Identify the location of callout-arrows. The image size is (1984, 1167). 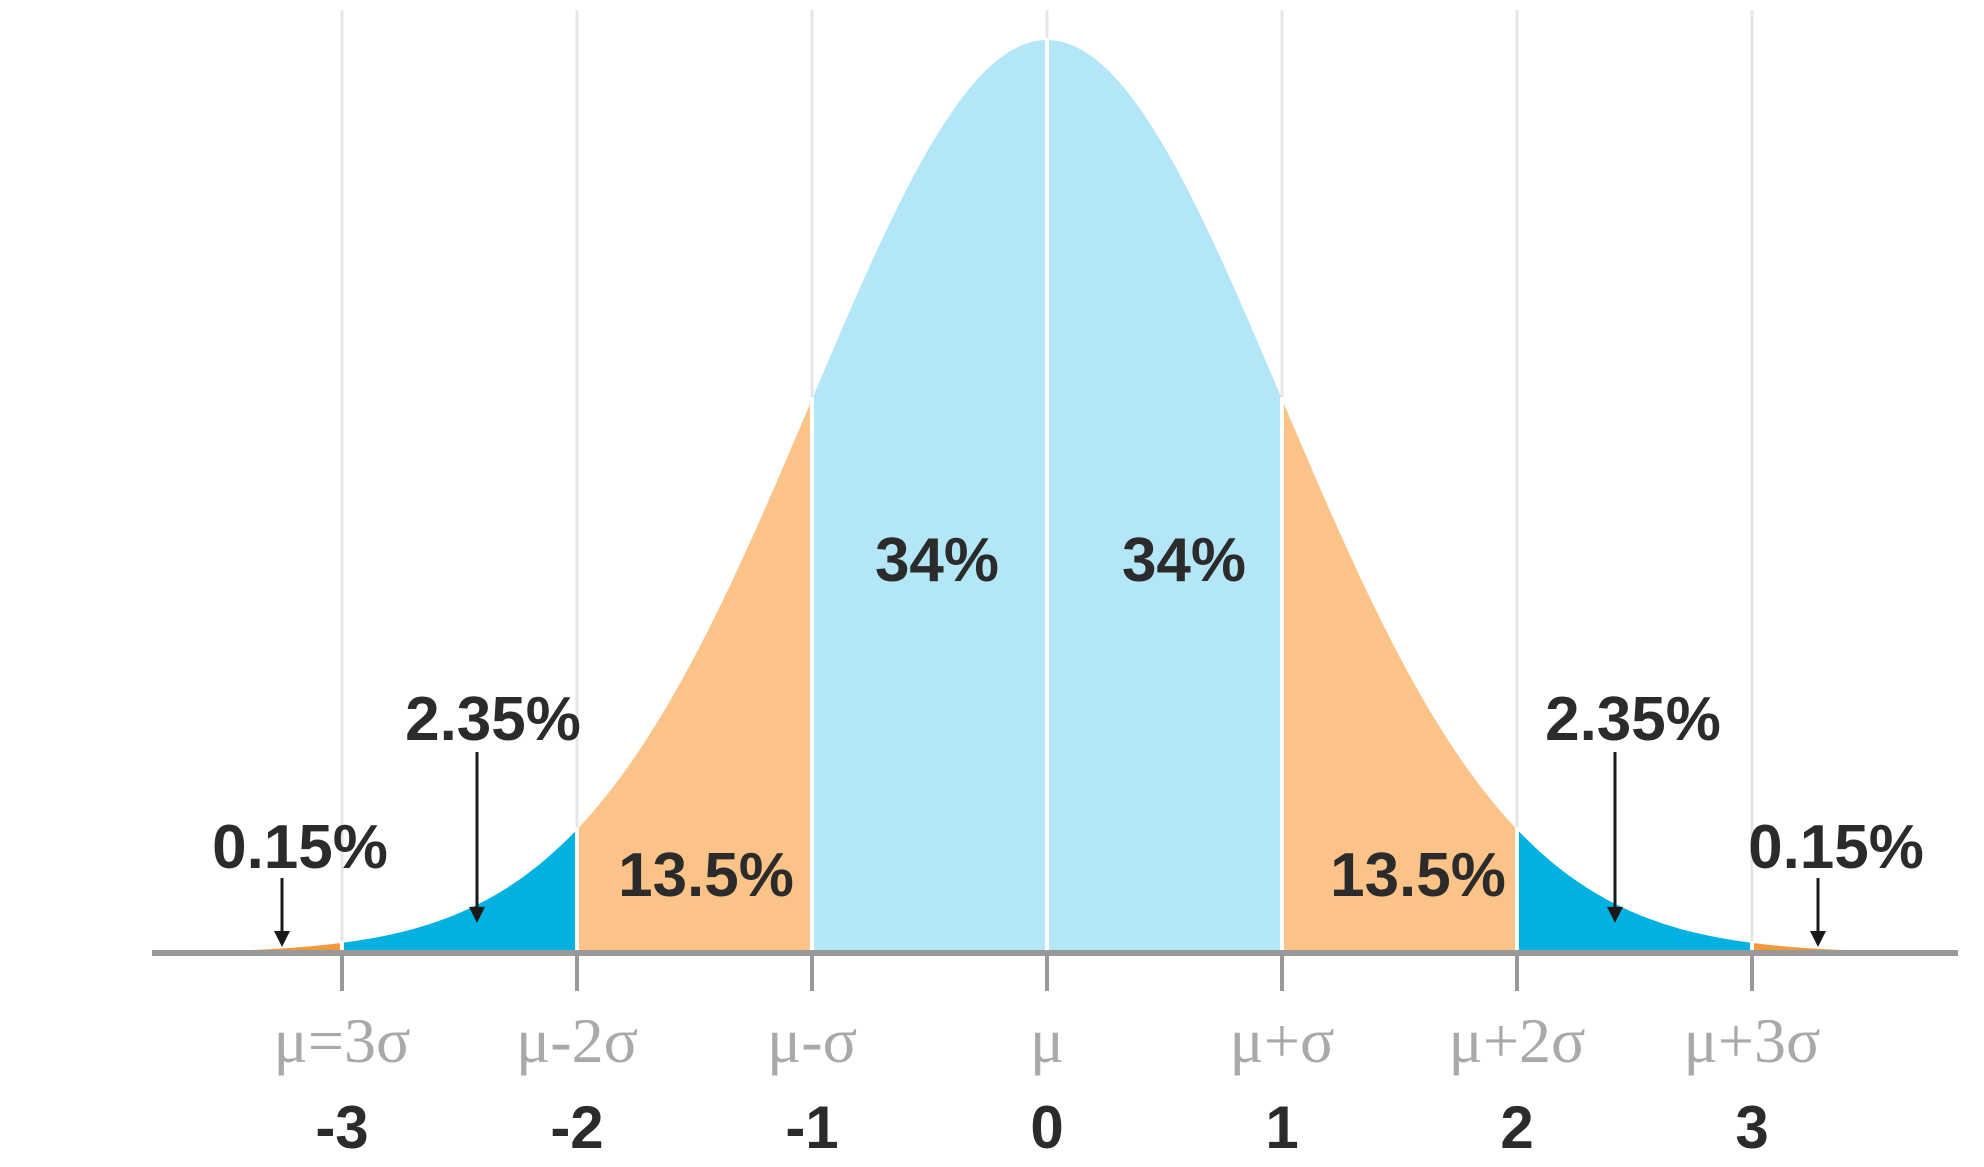
(1050, 849).